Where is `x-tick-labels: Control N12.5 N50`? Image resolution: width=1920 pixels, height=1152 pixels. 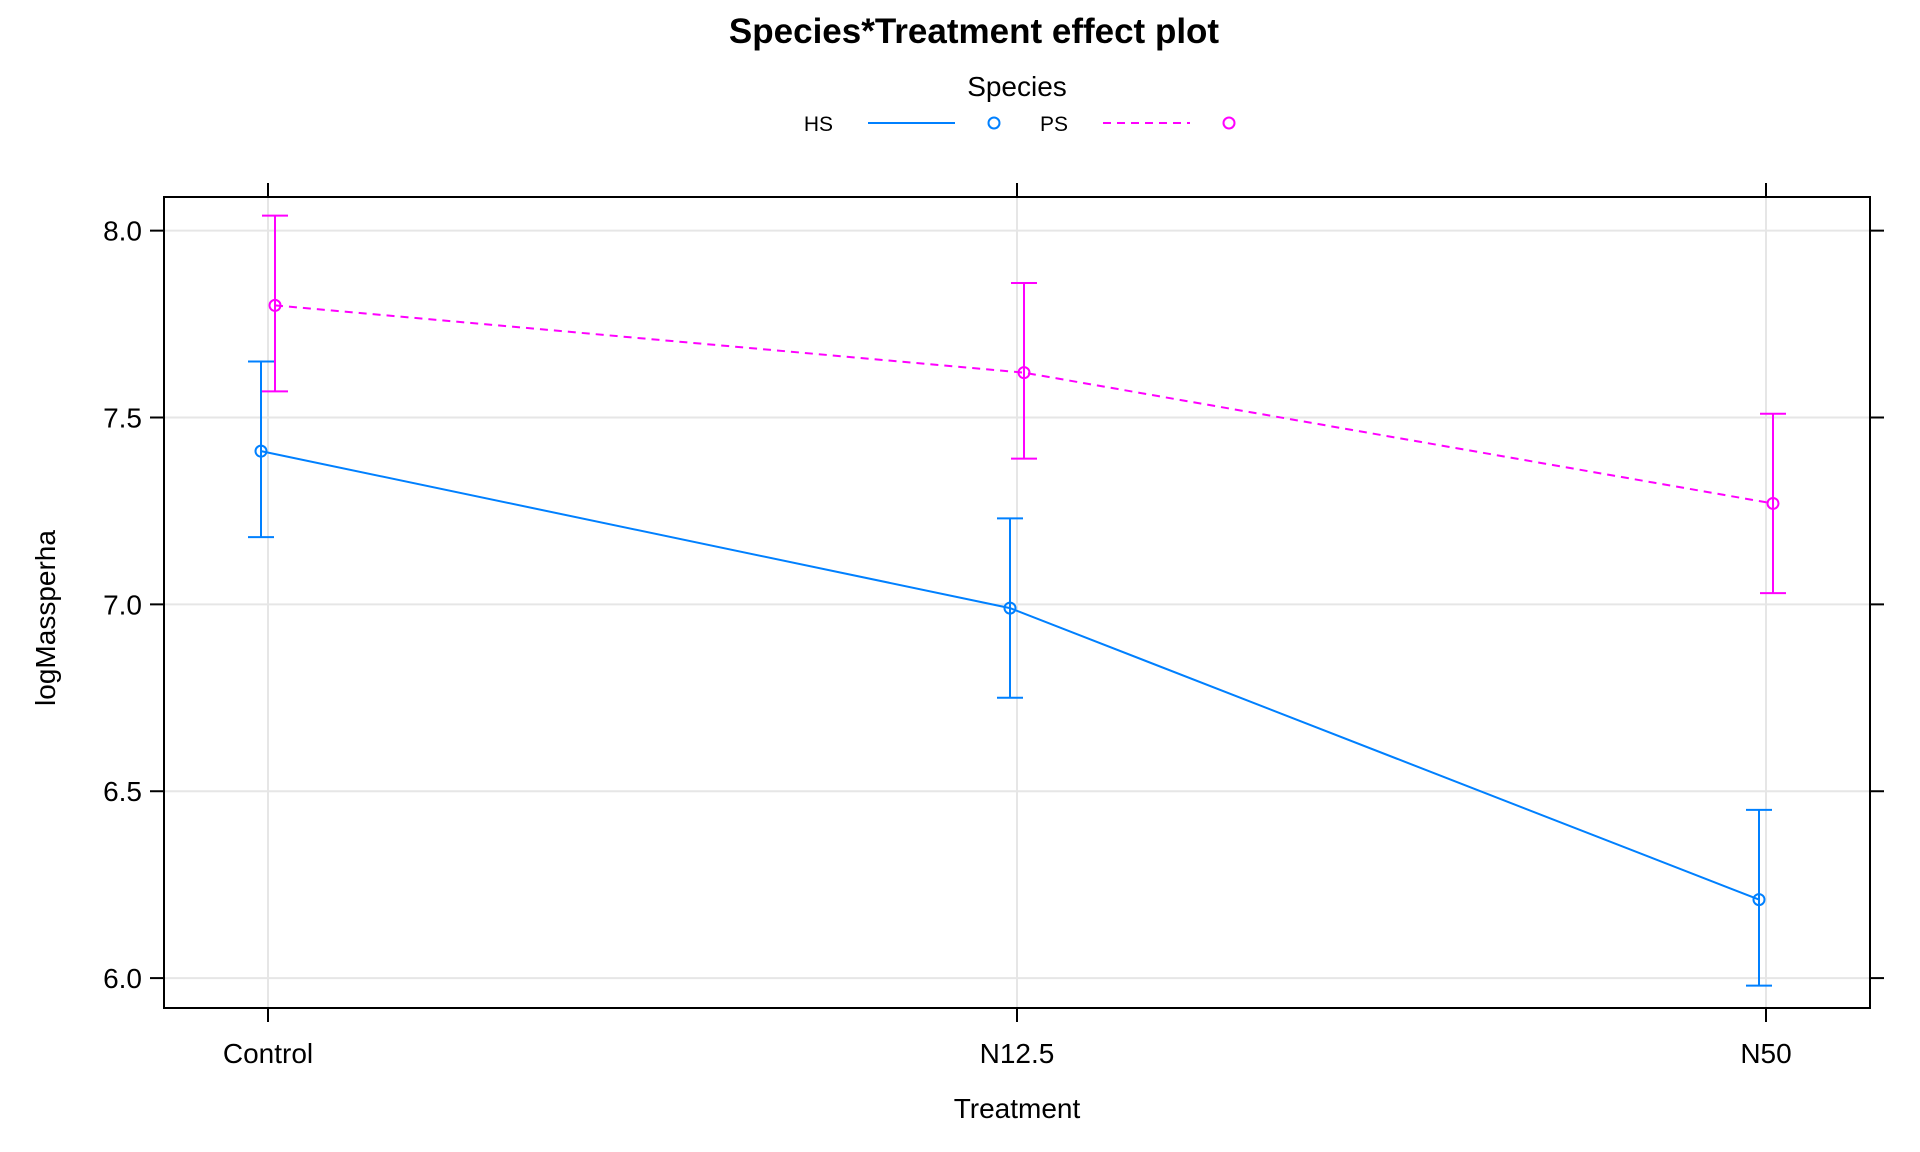
x-tick-labels: Control N12.5 N50 is located at coordinates (1007, 1053).